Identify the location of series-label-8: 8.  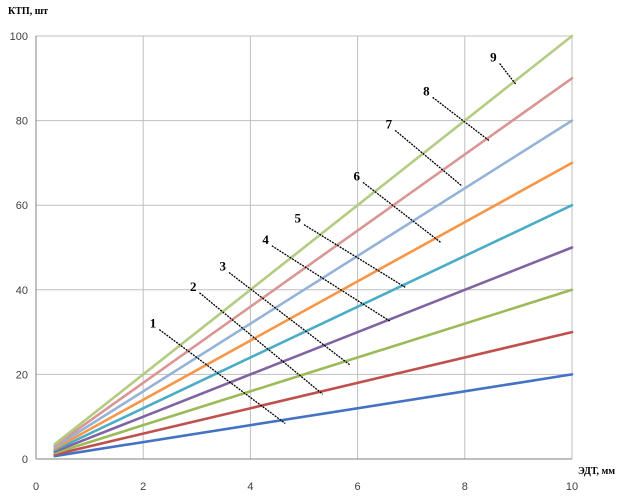
(426, 90).